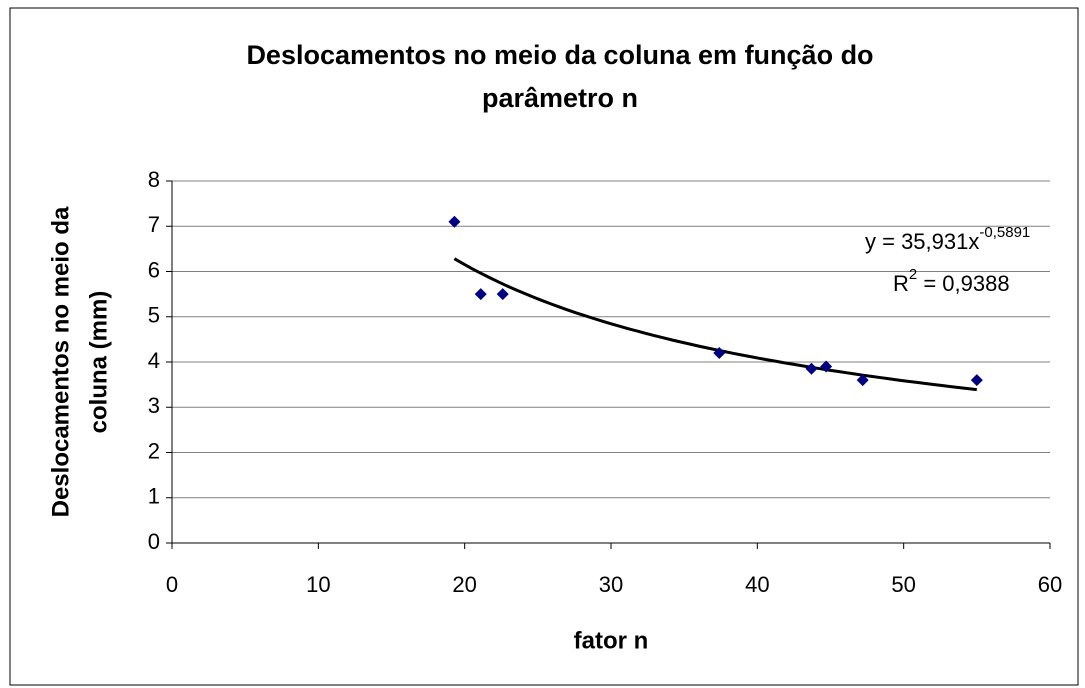  What do you see at coordinates (715, 324) in the screenshot?
I see `trendline` at bounding box center [715, 324].